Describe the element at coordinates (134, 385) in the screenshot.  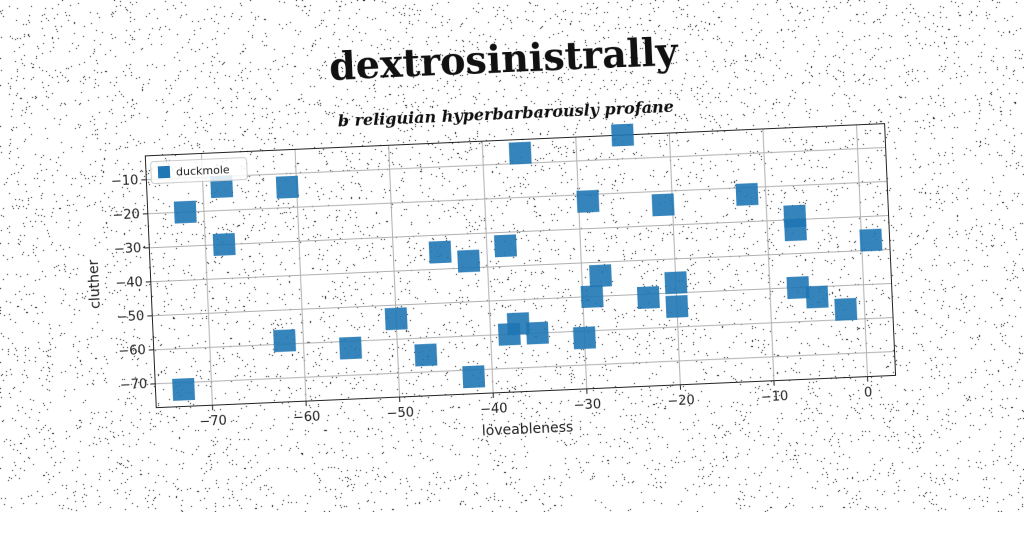
I see `y-tick-label: −70` at that location.